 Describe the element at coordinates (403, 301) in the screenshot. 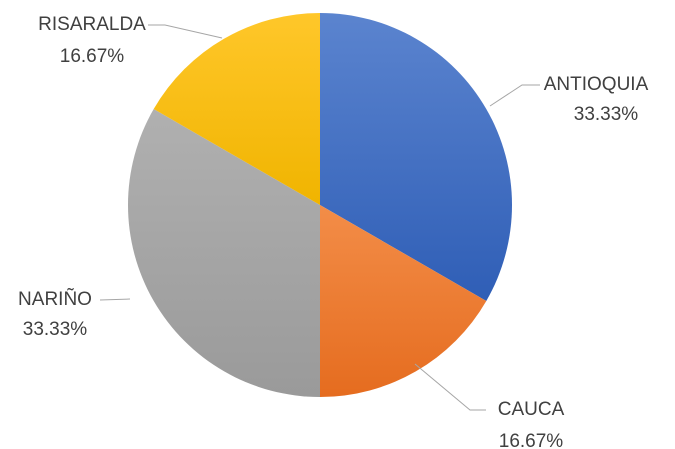

I see `pie-slice-cauca` at that location.